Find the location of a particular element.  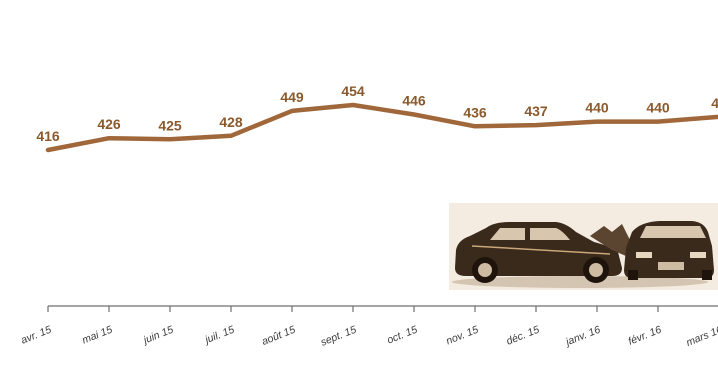

series-layer is located at coordinates (381, 127).